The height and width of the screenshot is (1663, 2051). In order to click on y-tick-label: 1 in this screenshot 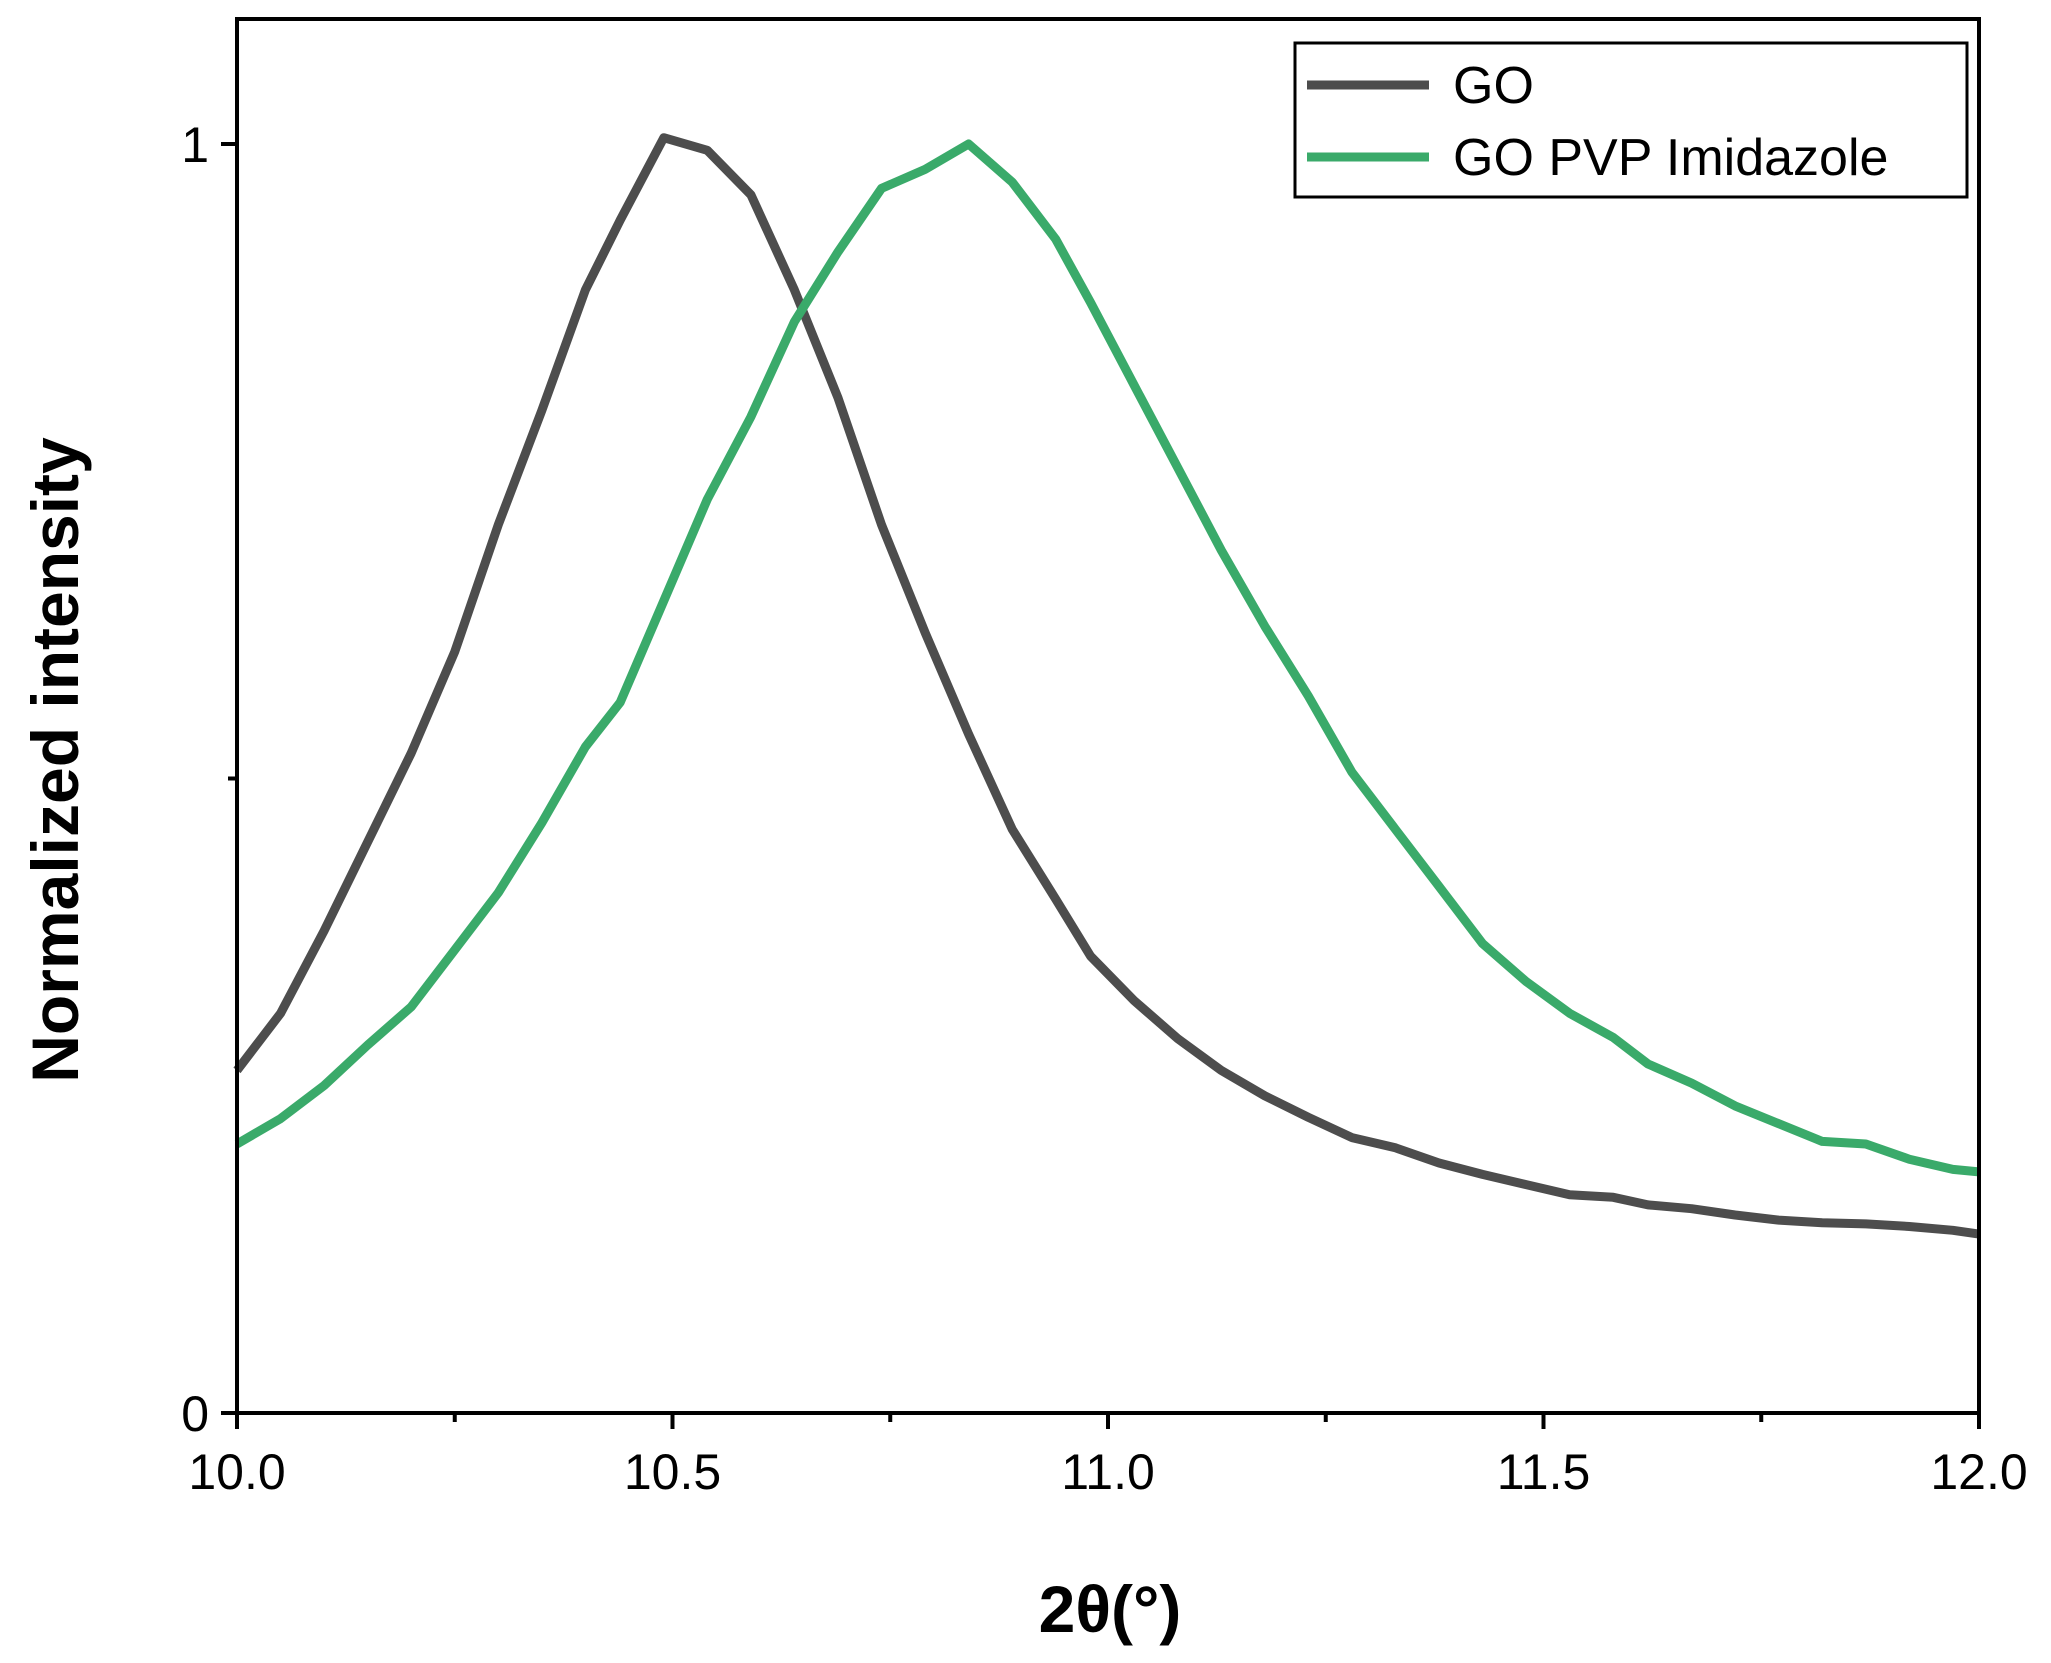, I will do `click(195, 145)`.